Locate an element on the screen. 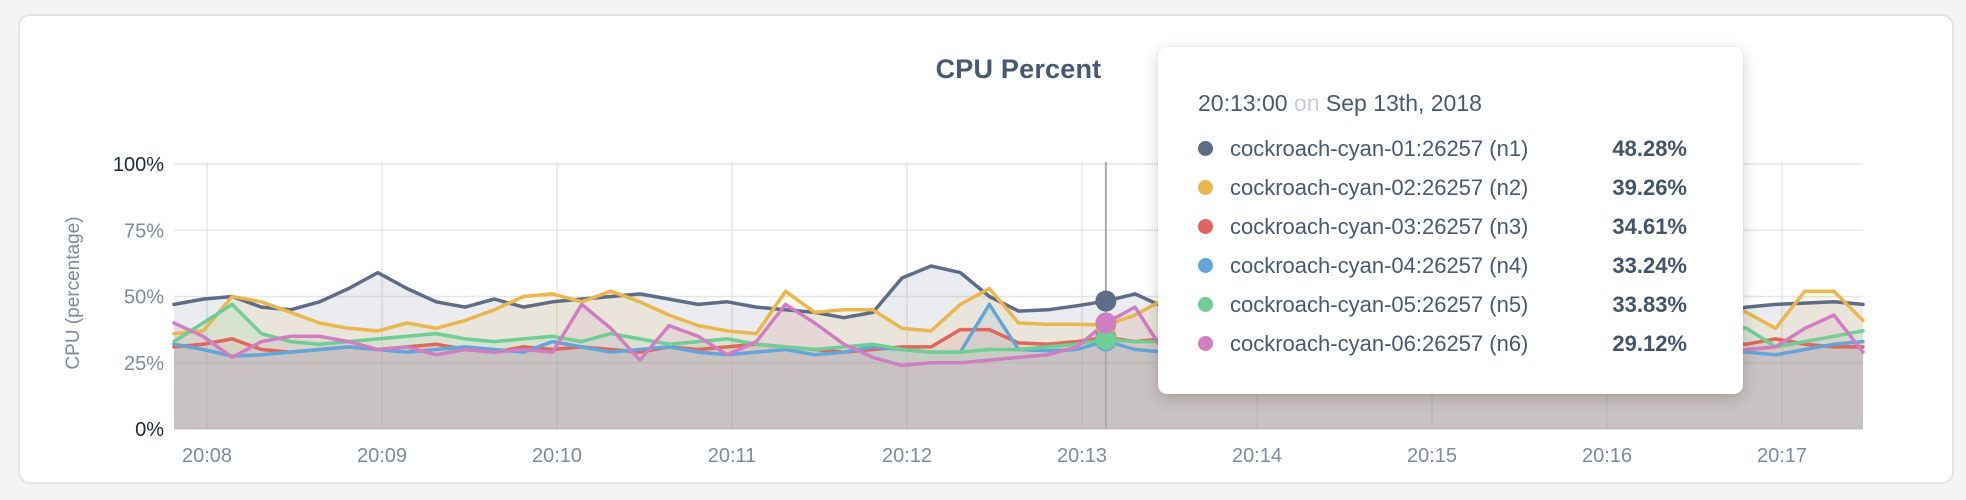 This screenshot has width=1966, height=500. tooltip-timestamp: 20:13:00 on Sep 13th, 2018 is located at coordinates (1442, 103).